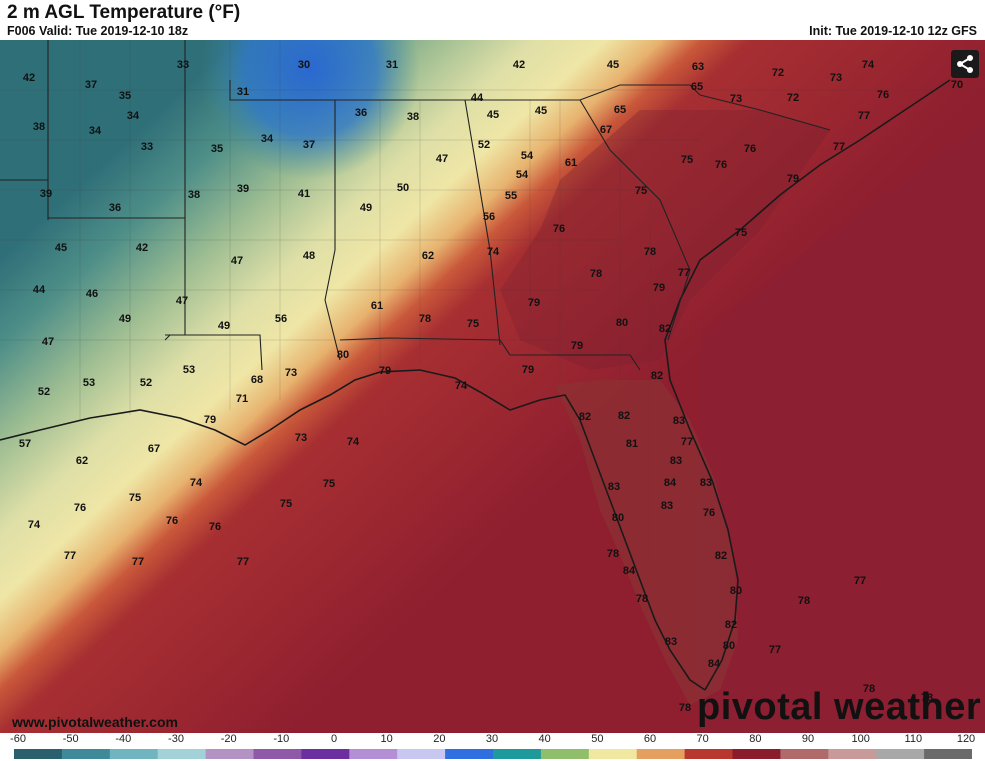 The width and height of the screenshot is (985, 761). I want to click on temperature-label: 63, so click(698, 67).